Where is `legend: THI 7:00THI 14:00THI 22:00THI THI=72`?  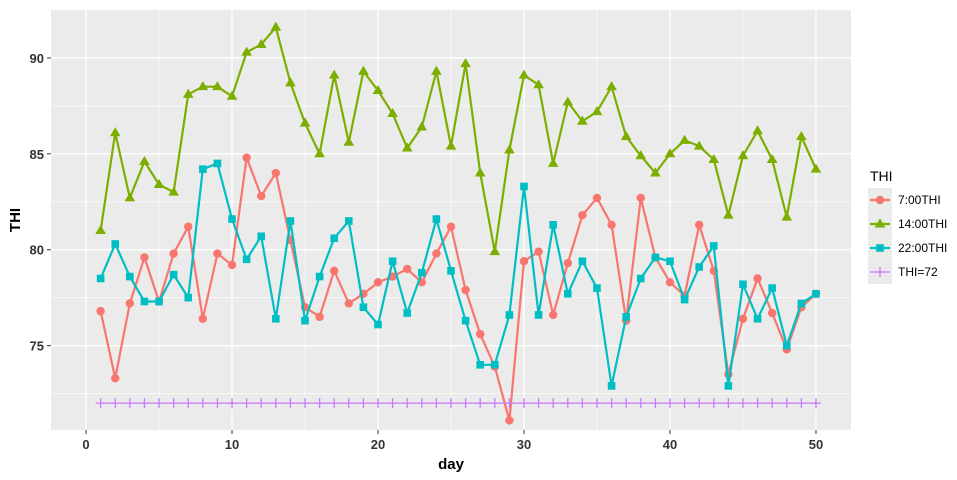
legend: THI 7:00THI 14:00THI 22:00THI THI=72 is located at coordinates (907, 226).